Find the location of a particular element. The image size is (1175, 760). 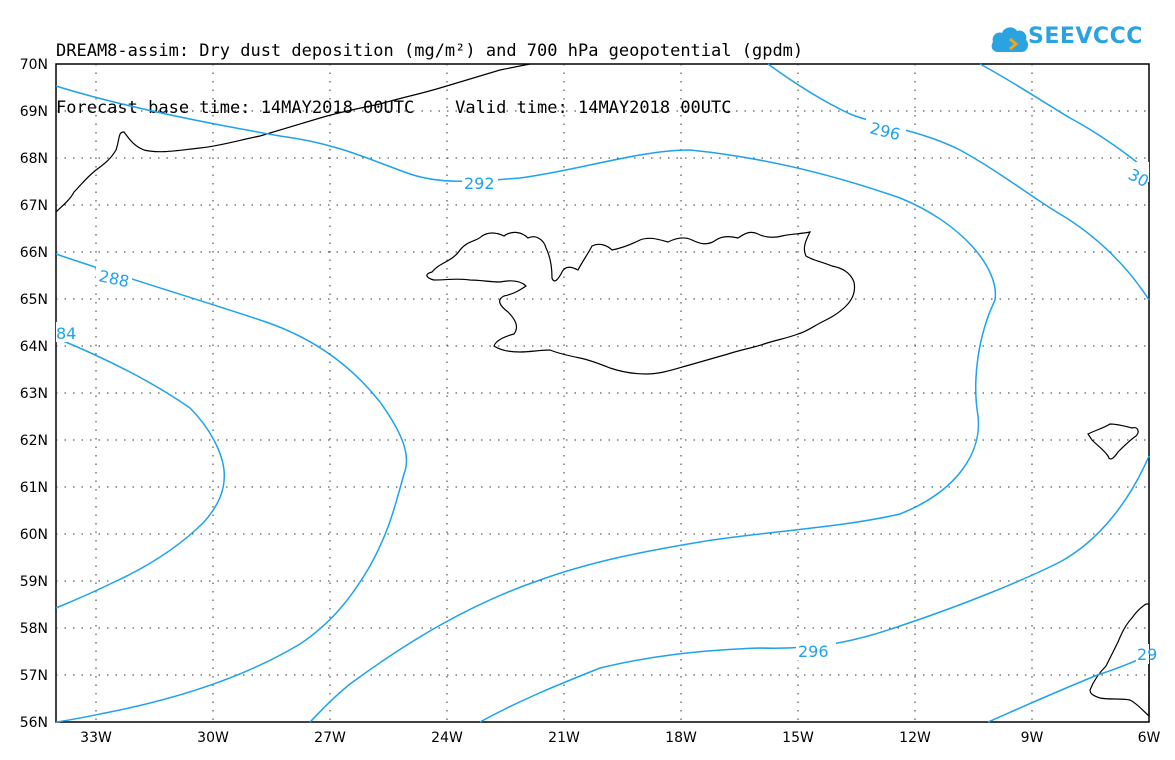

lat-label: 59N is located at coordinates (34, 582).